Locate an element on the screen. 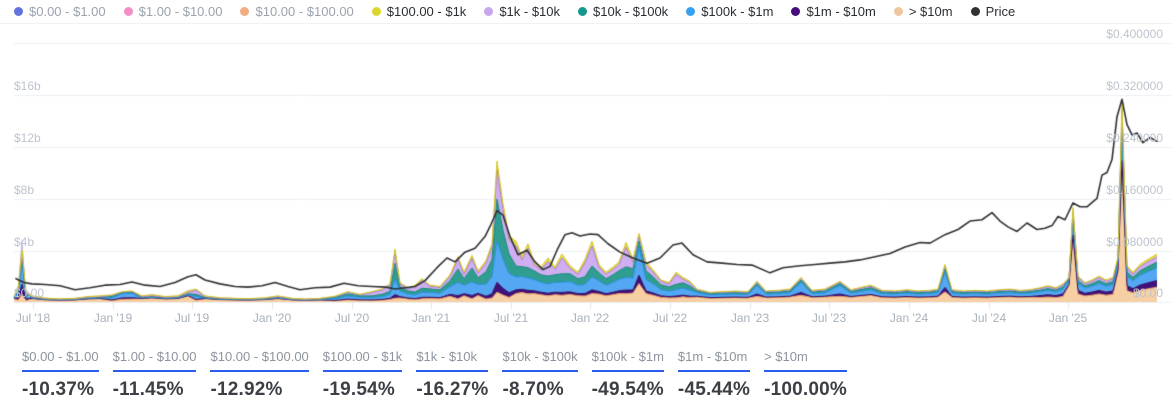 The image size is (1172, 405). legend-item-label: $1m - $10m is located at coordinates (841, 11).